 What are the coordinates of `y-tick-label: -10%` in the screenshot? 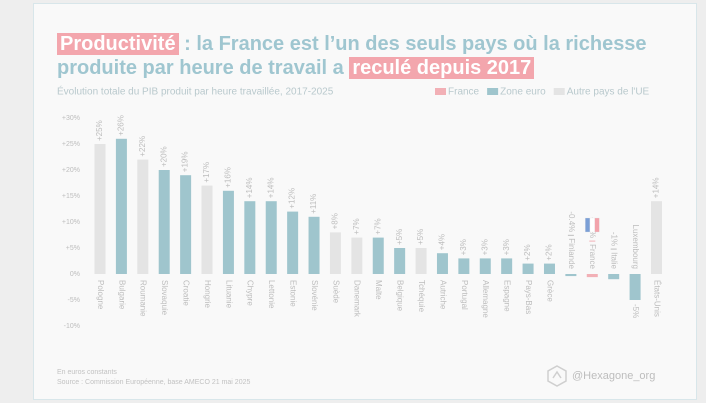 It's located at (72, 326).